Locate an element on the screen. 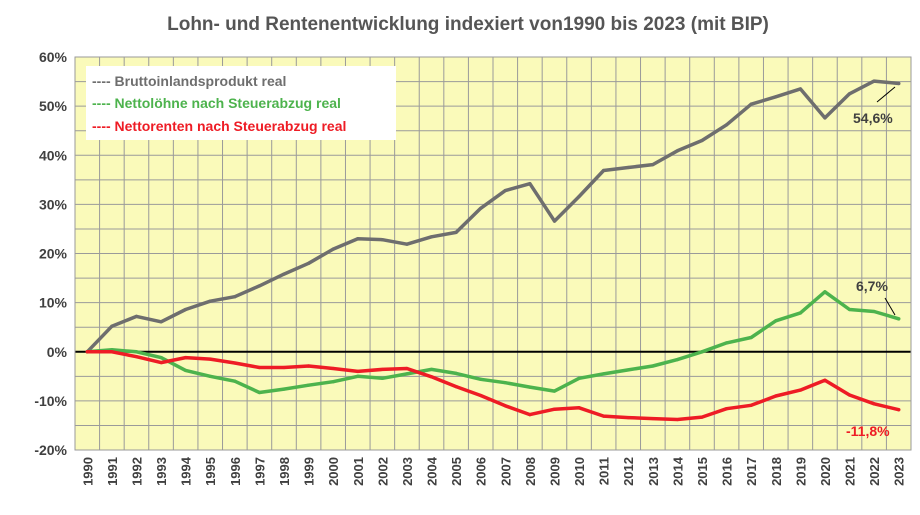 This screenshot has height=515, width=920. x-tick-label: 2007 is located at coordinates (505, 471).